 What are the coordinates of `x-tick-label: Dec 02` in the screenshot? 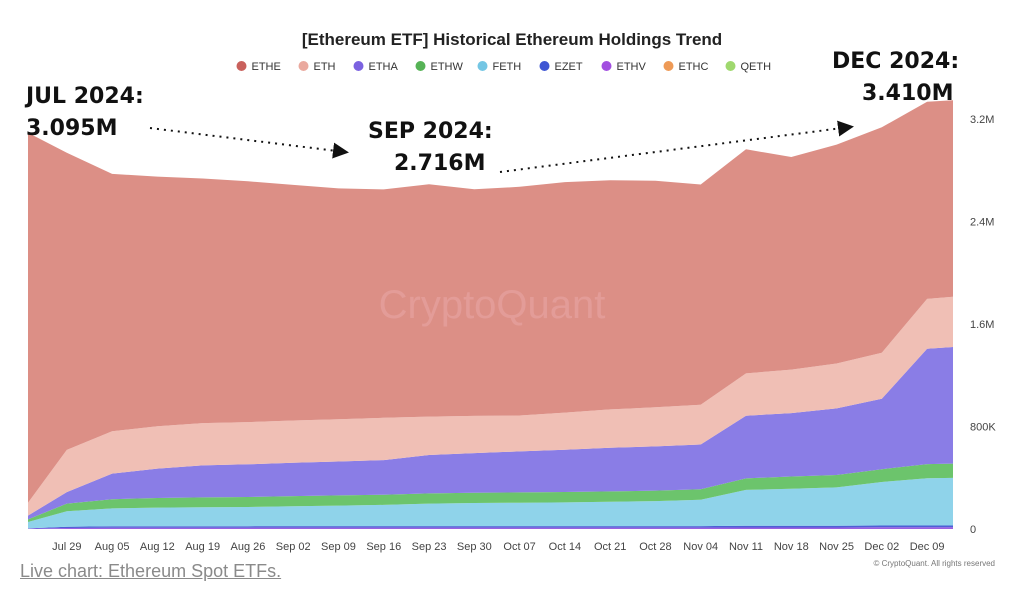 It's located at (881, 547).